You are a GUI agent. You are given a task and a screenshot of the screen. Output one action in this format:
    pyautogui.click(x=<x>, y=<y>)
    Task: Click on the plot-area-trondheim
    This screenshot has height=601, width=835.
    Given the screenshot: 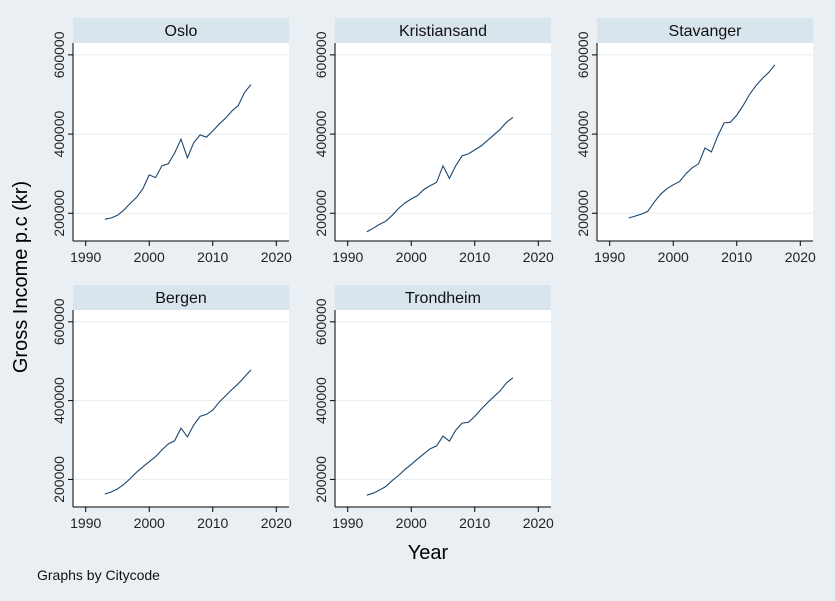 What is the action you would take?
    pyautogui.click(x=443, y=408)
    